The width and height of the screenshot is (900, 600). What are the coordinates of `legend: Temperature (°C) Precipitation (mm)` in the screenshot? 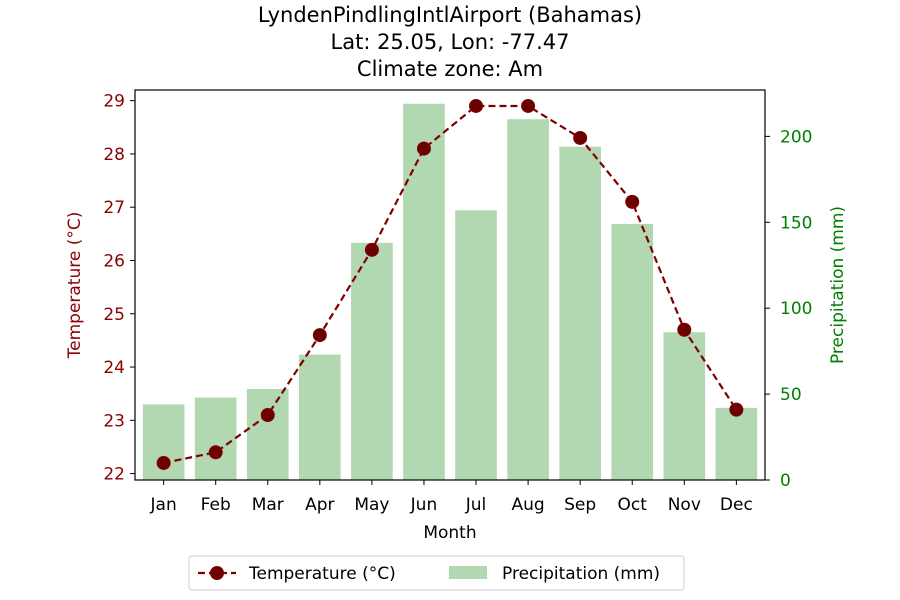 It's located at (436, 573).